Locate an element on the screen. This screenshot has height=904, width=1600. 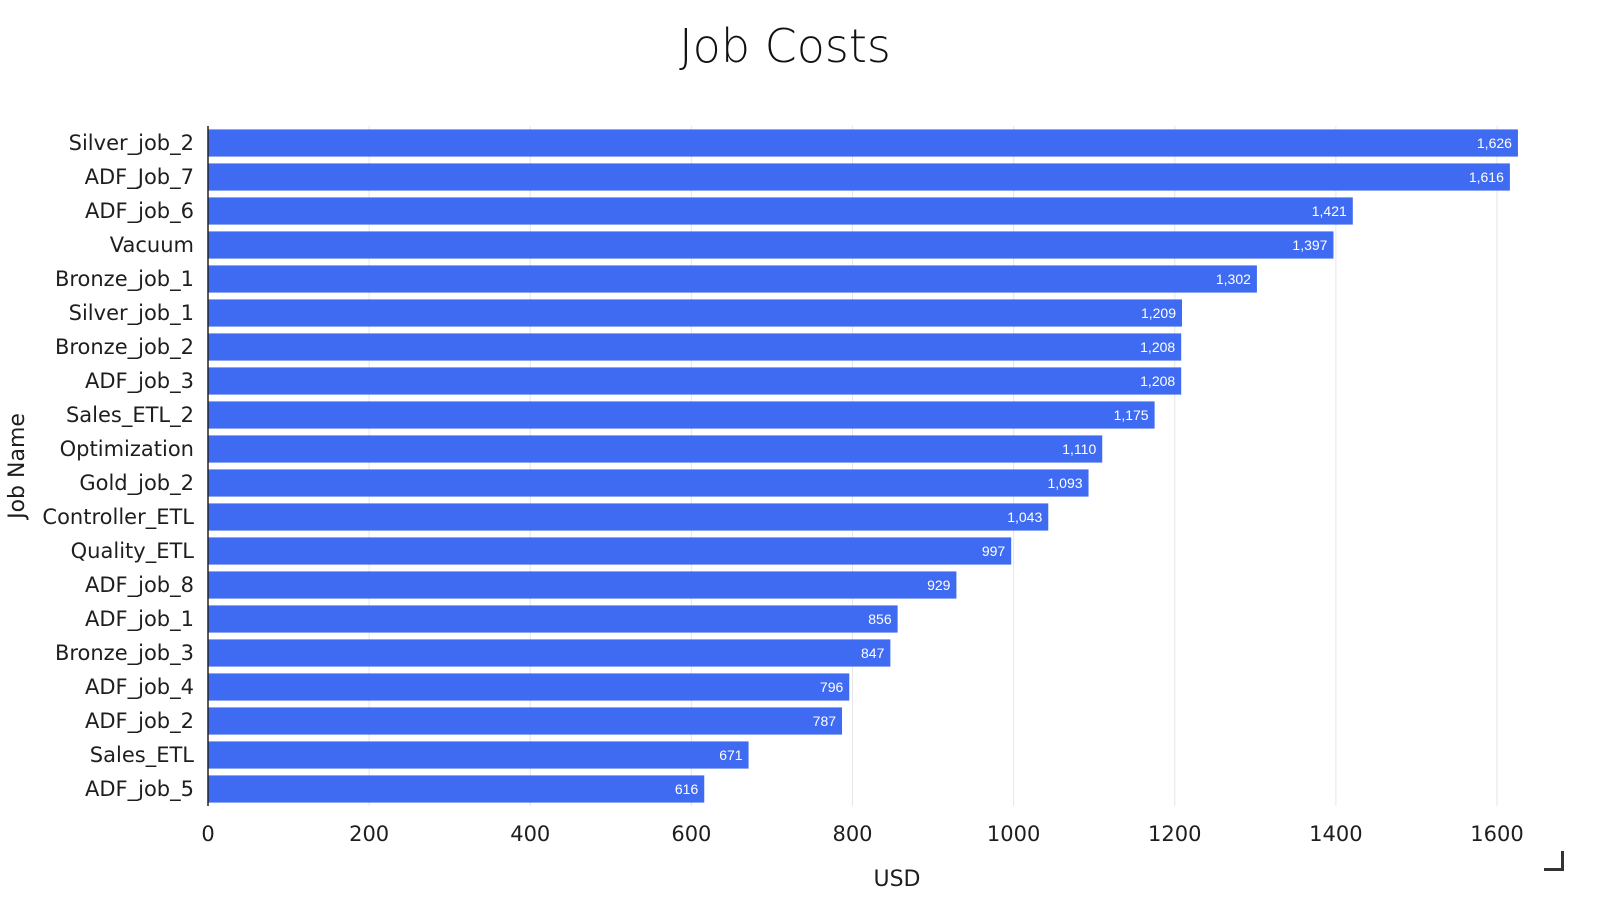
bar-value-label: 1,175 is located at coordinates (1131, 415).